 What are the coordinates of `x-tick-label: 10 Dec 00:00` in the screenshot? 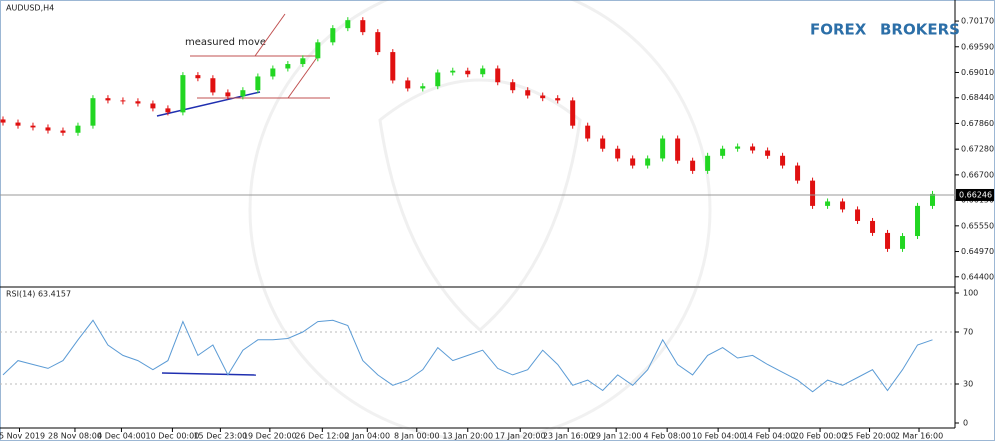 It's located at (173, 436).